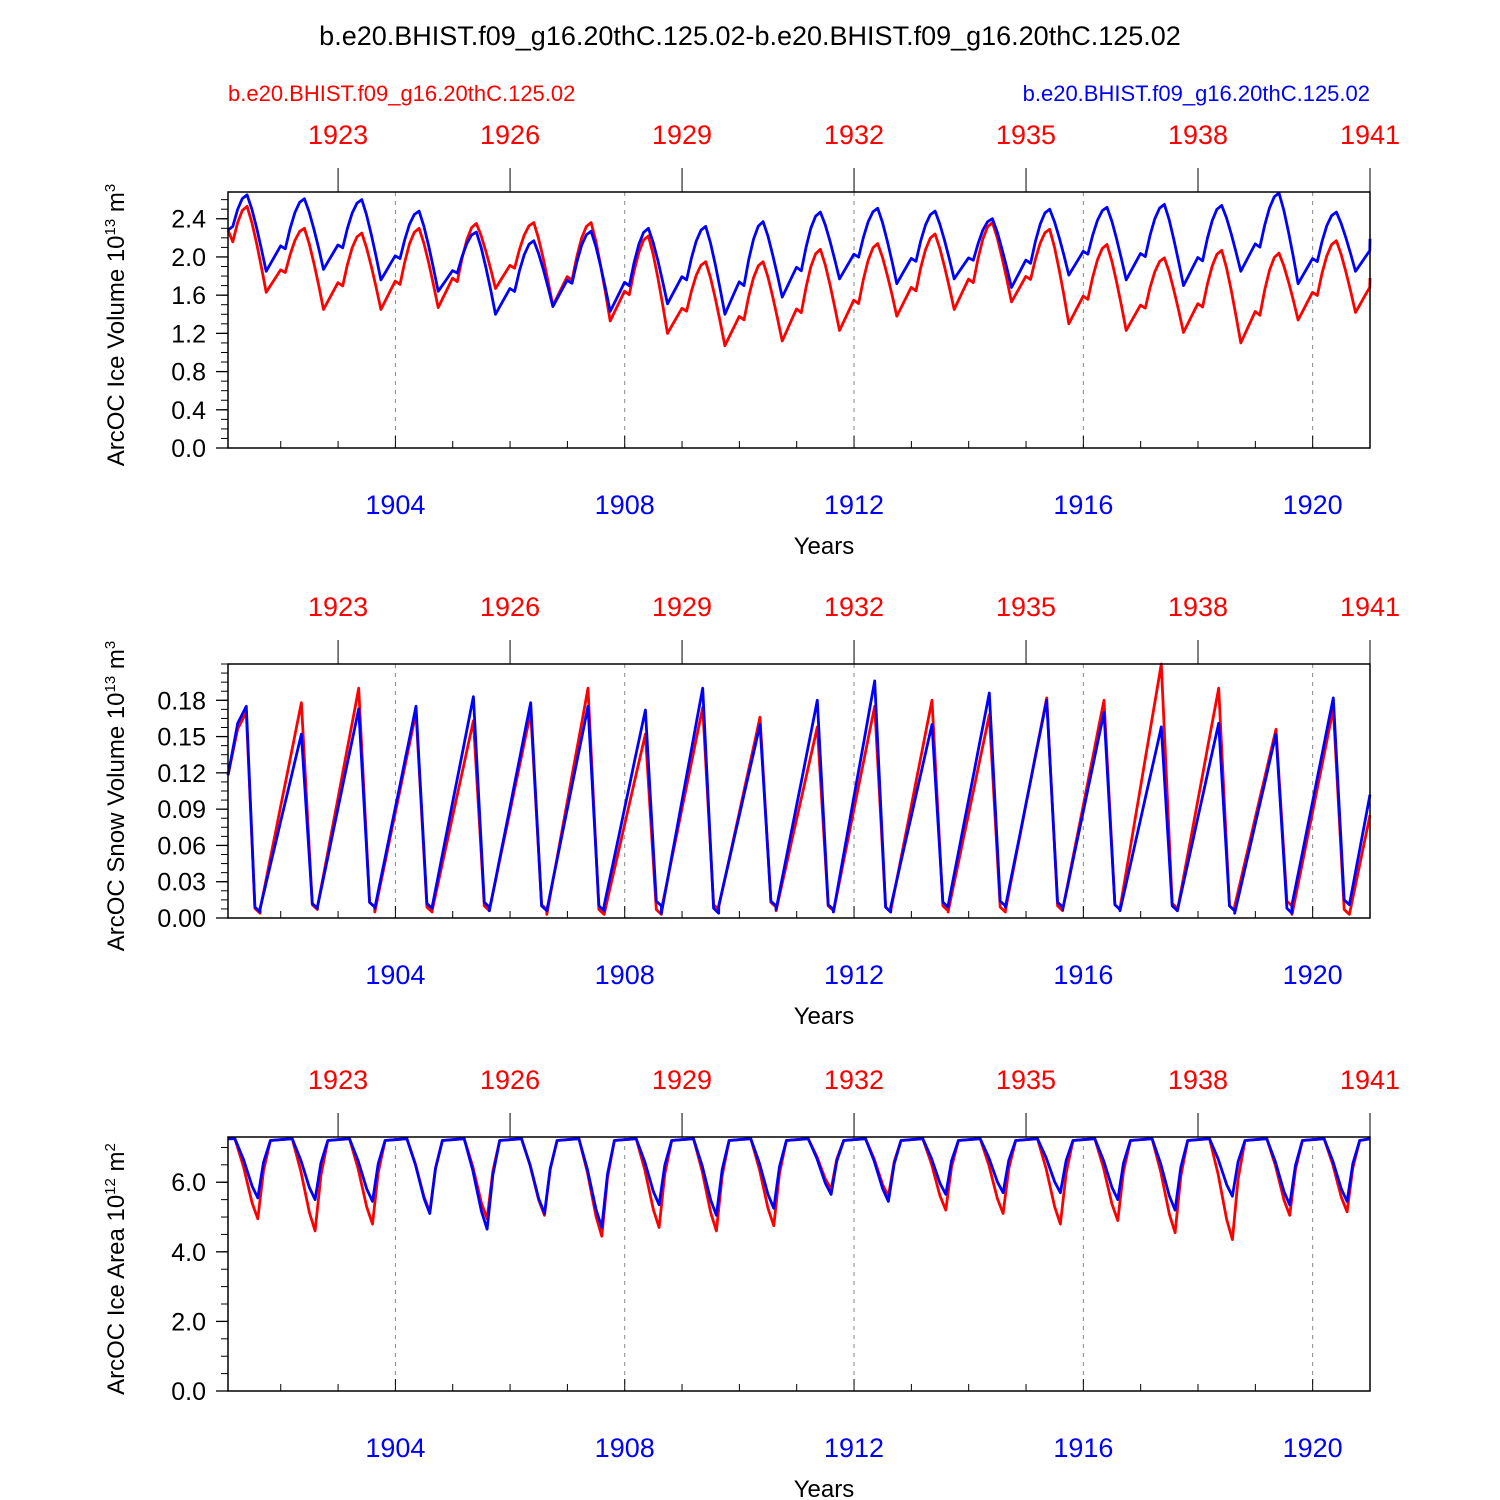 Image resolution: width=1500 pixels, height=1500 pixels. I want to click on y-axis-label-part: 2, so click(110, 1147).